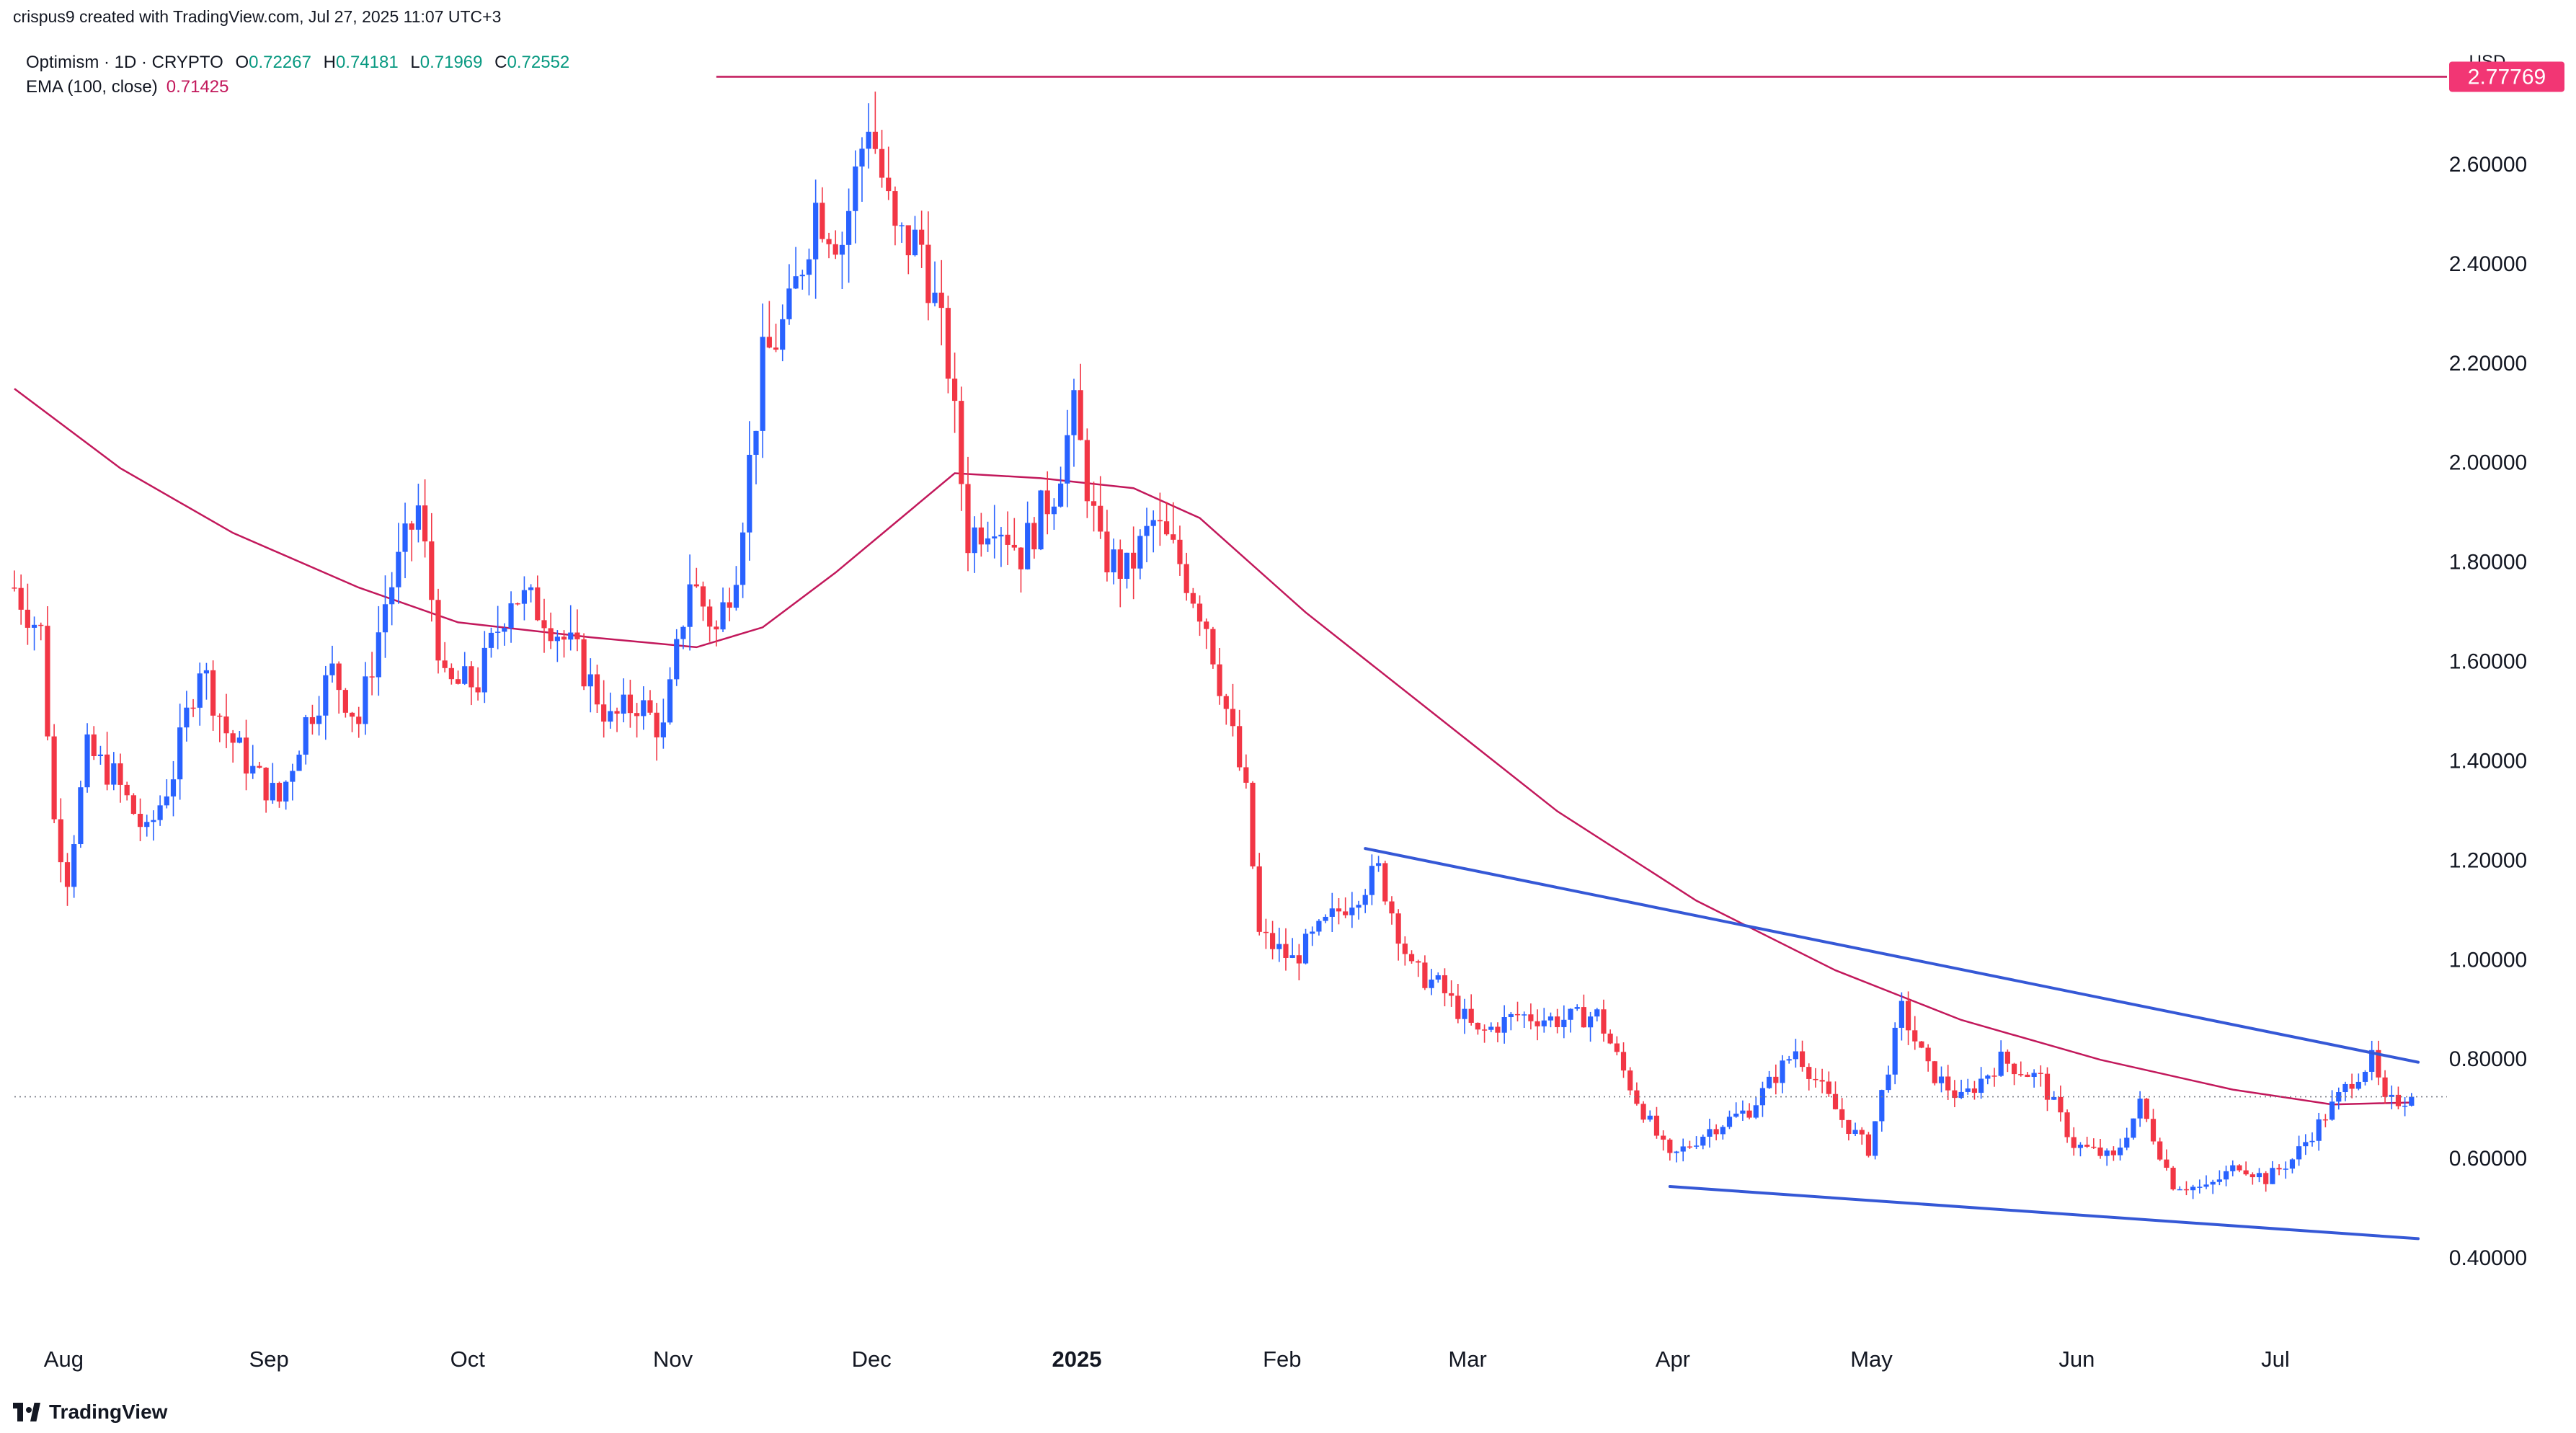  What do you see at coordinates (1167, 1359) in the screenshot?
I see `time-axis: Aug Sep Oct Nov Dec 2025 Feb Mar Apr May Jun Jul` at bounding box center [1167, 1359].